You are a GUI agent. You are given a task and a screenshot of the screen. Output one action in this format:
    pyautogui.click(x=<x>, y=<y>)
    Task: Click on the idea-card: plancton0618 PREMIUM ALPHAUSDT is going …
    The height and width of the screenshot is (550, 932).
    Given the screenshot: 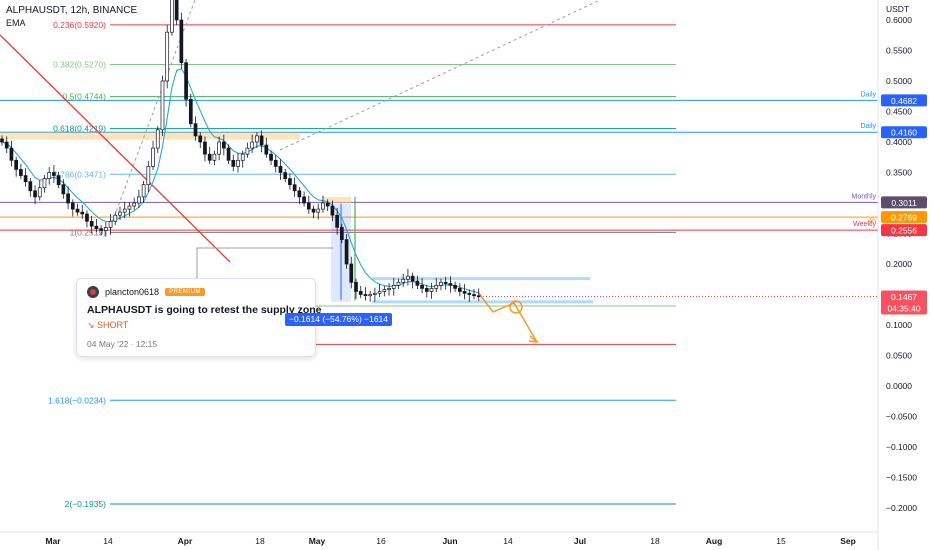 What is the action you would take?
    pyautogui.click(x=199, y=317)
    